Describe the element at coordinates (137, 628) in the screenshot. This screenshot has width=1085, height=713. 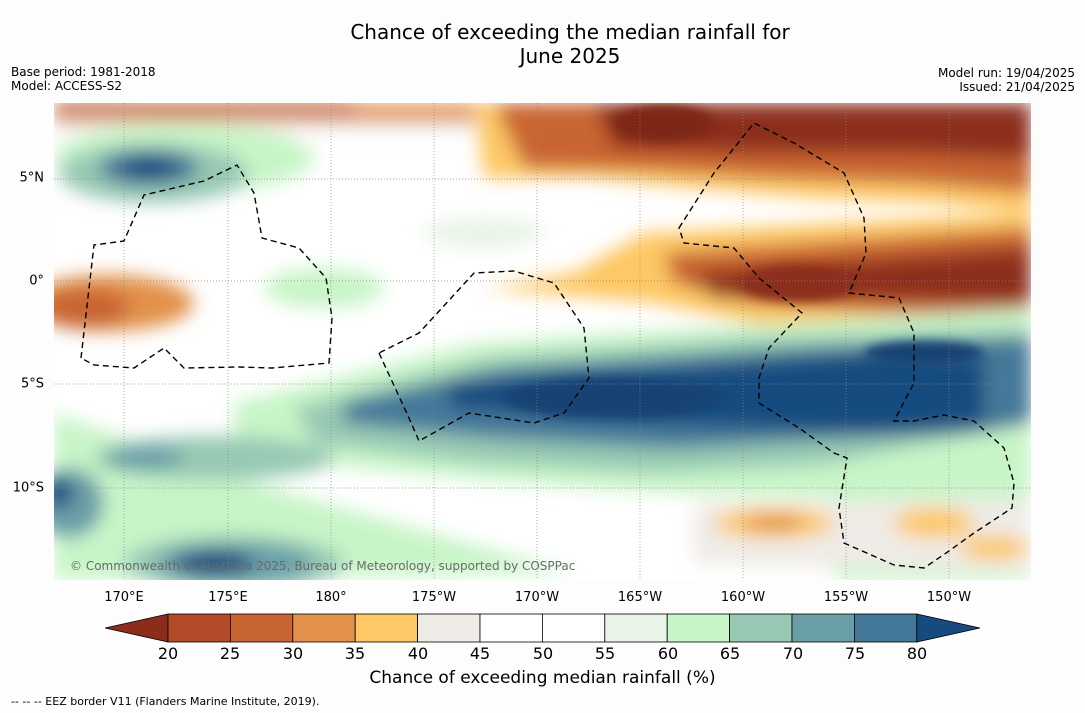
I see `colorbar-extend-low` at that location.